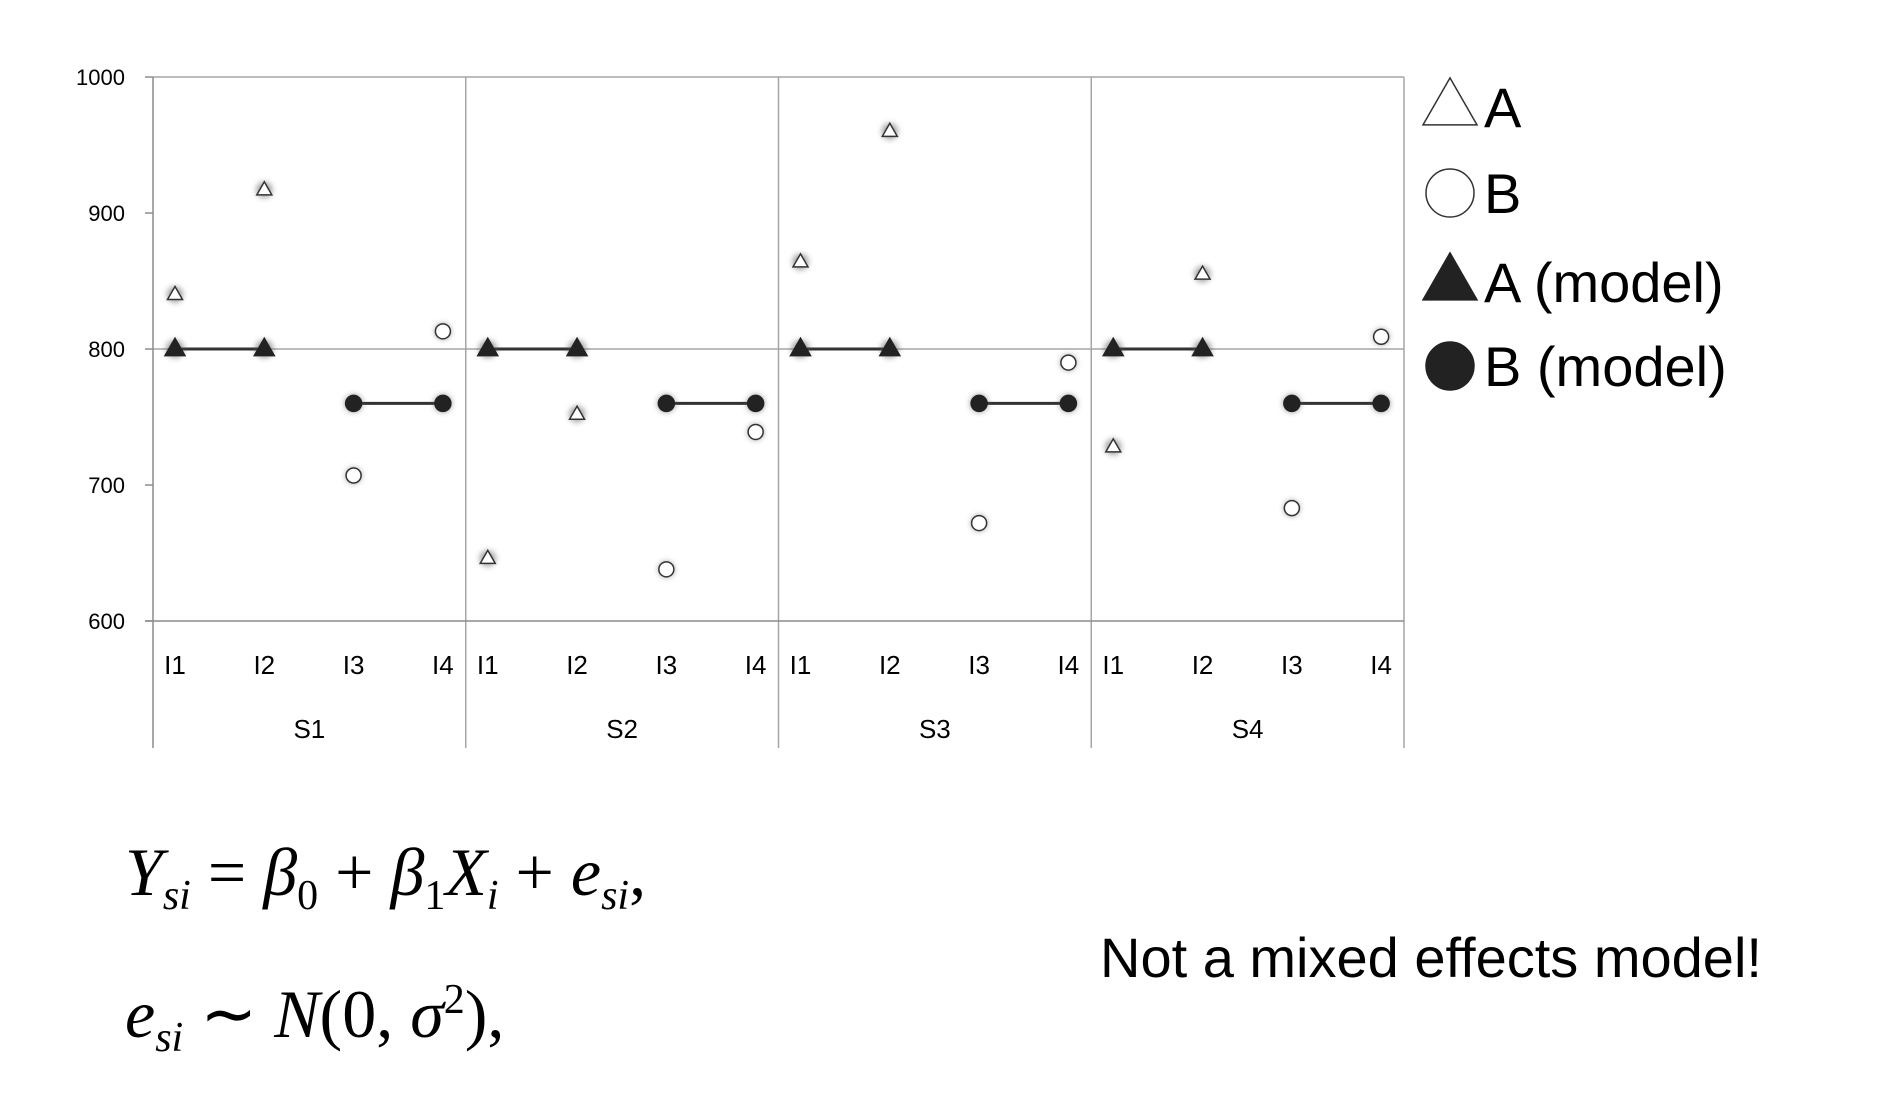  What do you see at coordinates (1604, 282) in the screenshot?
I see `legend-label: A (model)` at bounding box center [1604, 282].